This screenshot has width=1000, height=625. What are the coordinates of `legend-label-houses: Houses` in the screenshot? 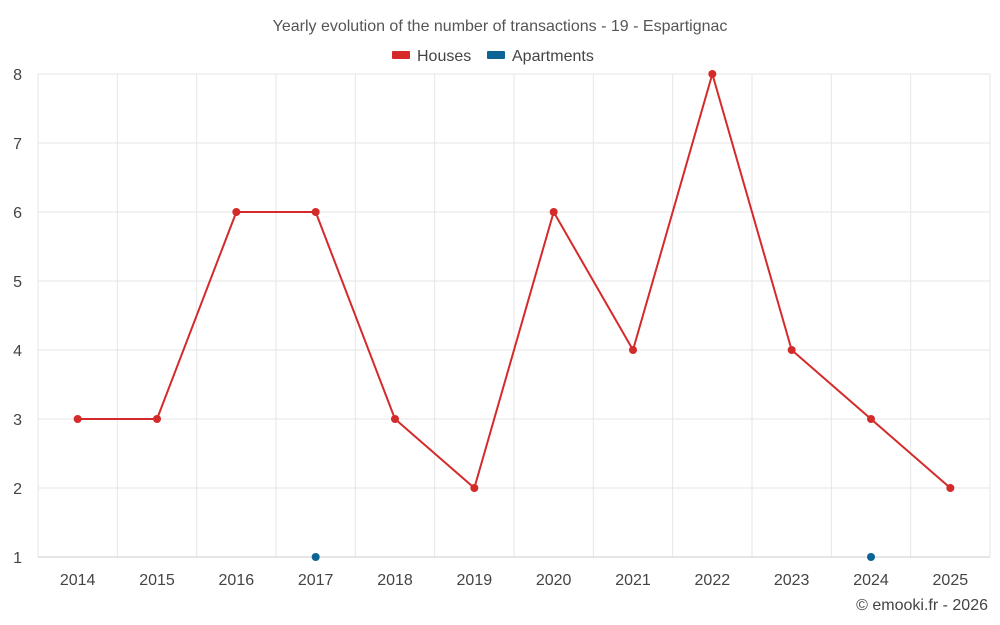 It's located at (444, 56).